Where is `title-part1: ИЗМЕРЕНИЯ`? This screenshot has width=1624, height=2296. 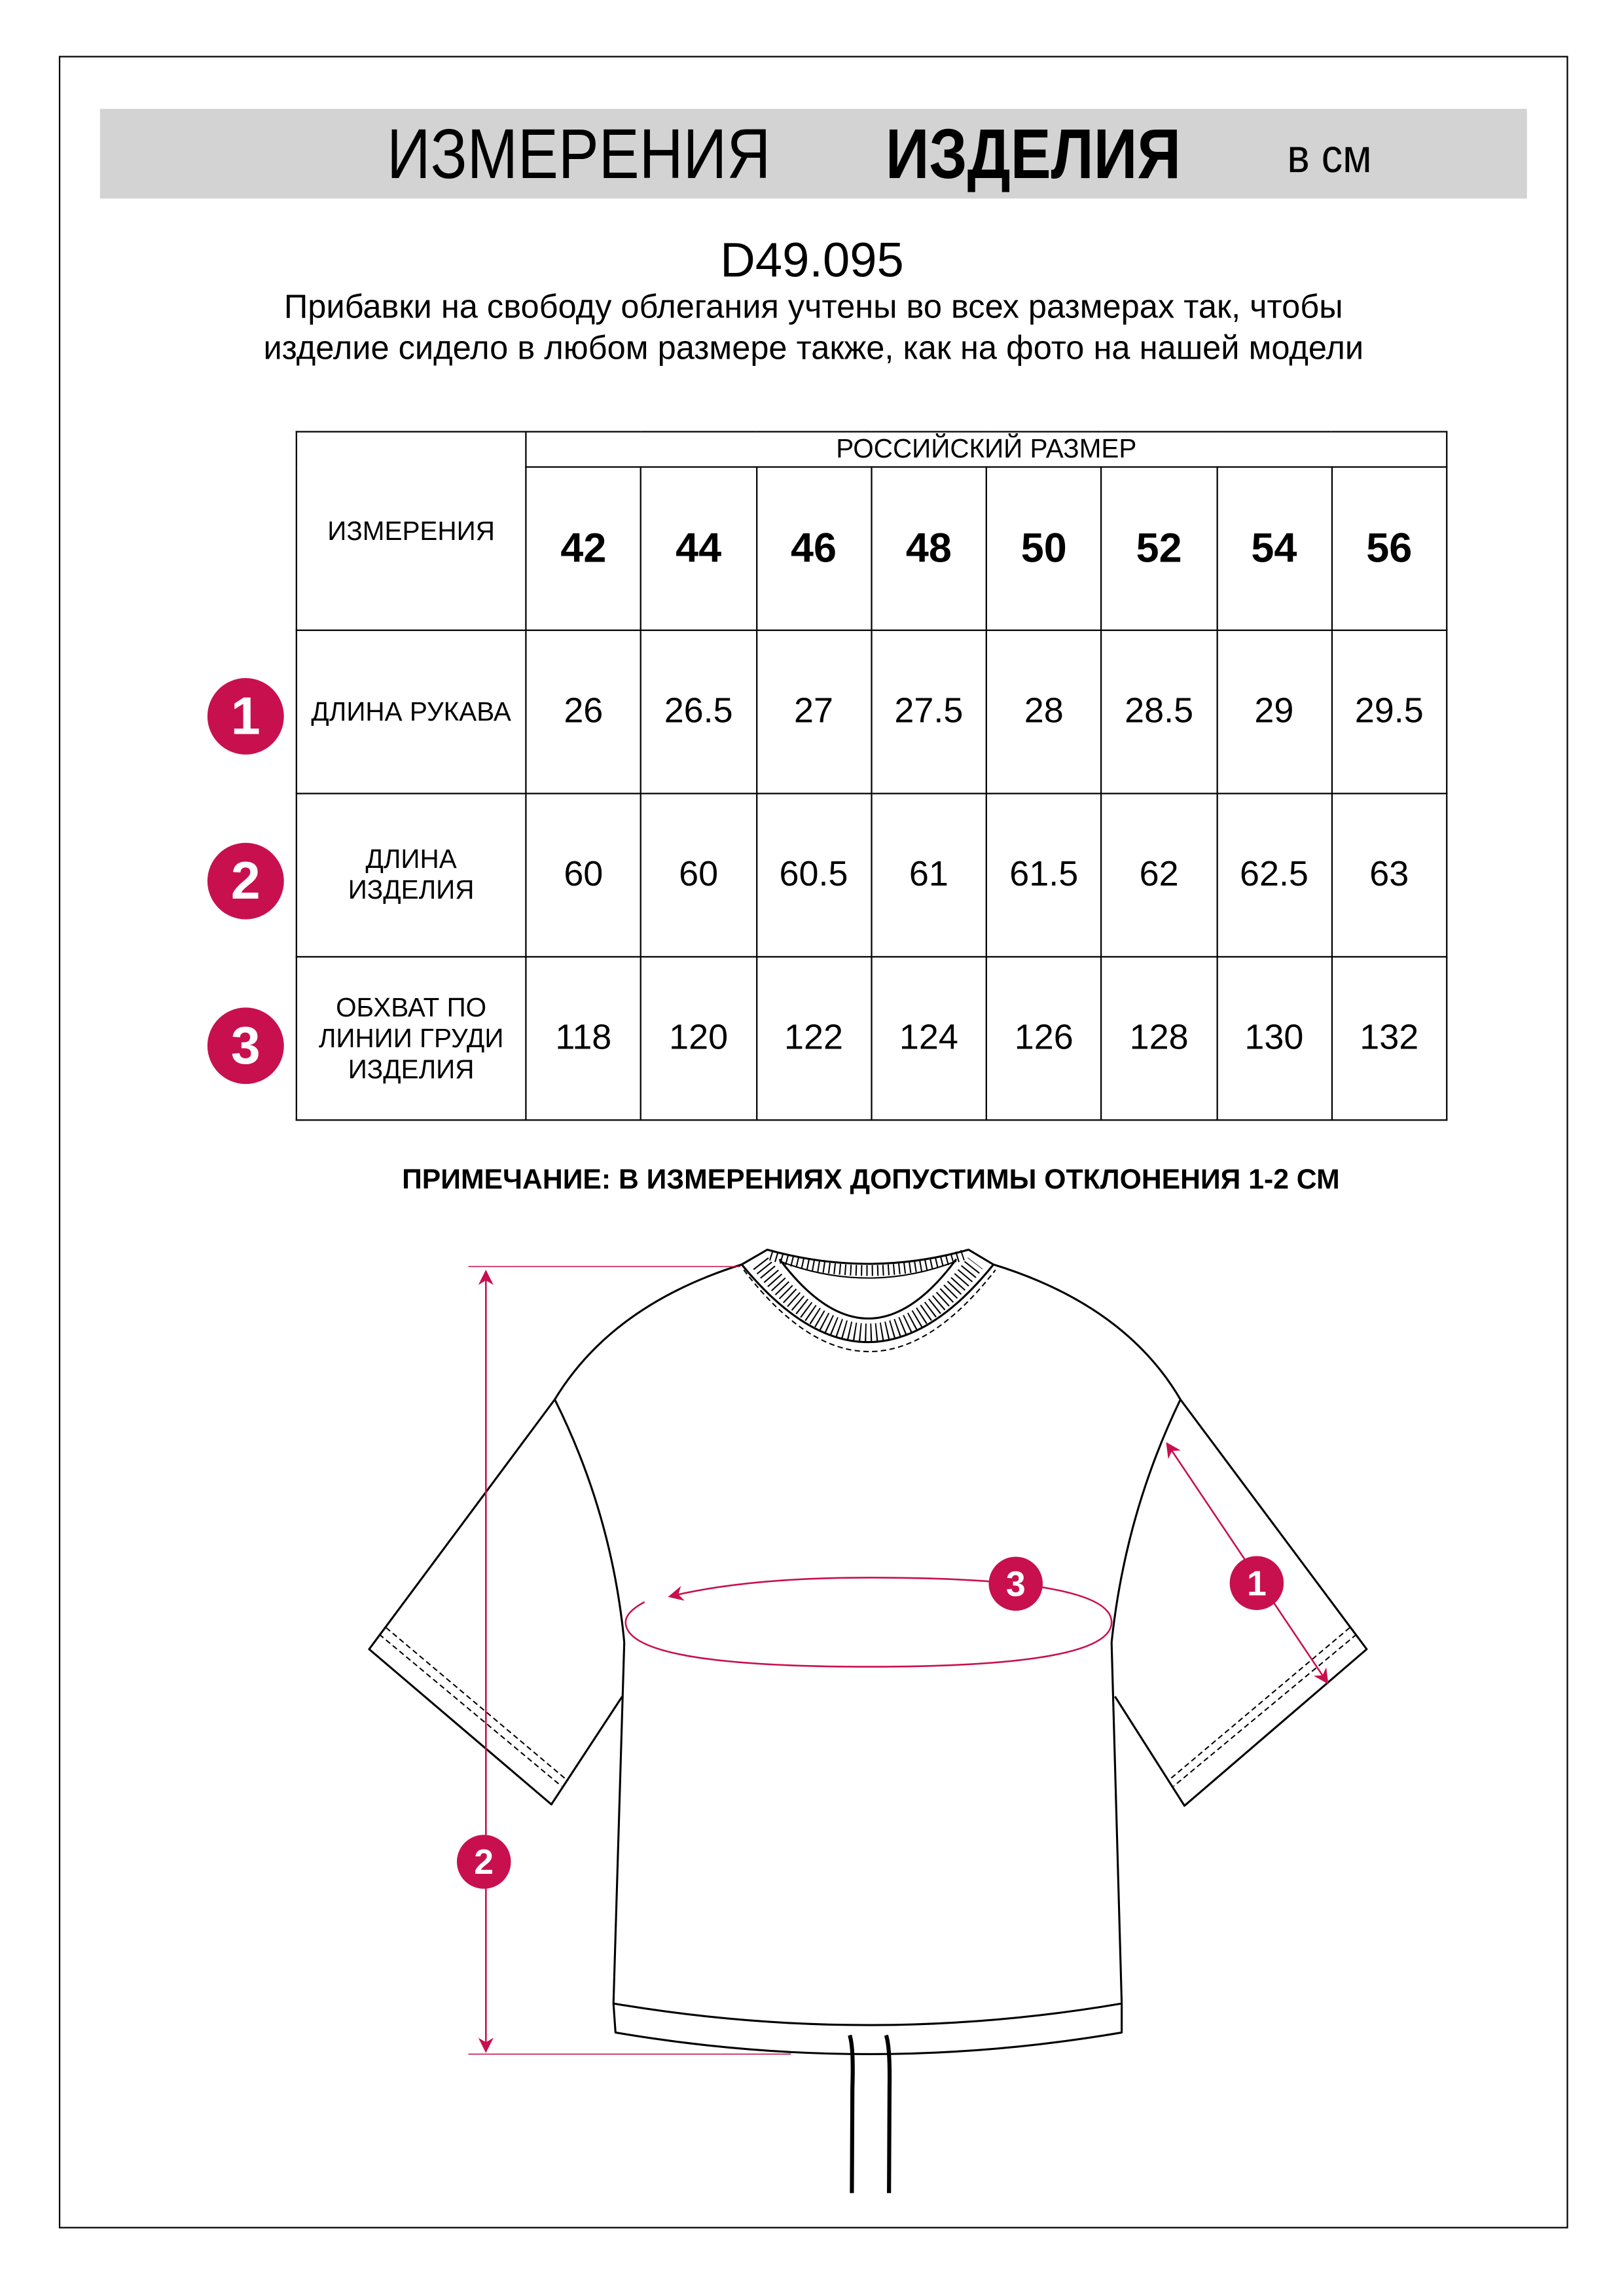 title-part1: ИЗМЕРЕНИЯ is located at coordinates (579, 155).